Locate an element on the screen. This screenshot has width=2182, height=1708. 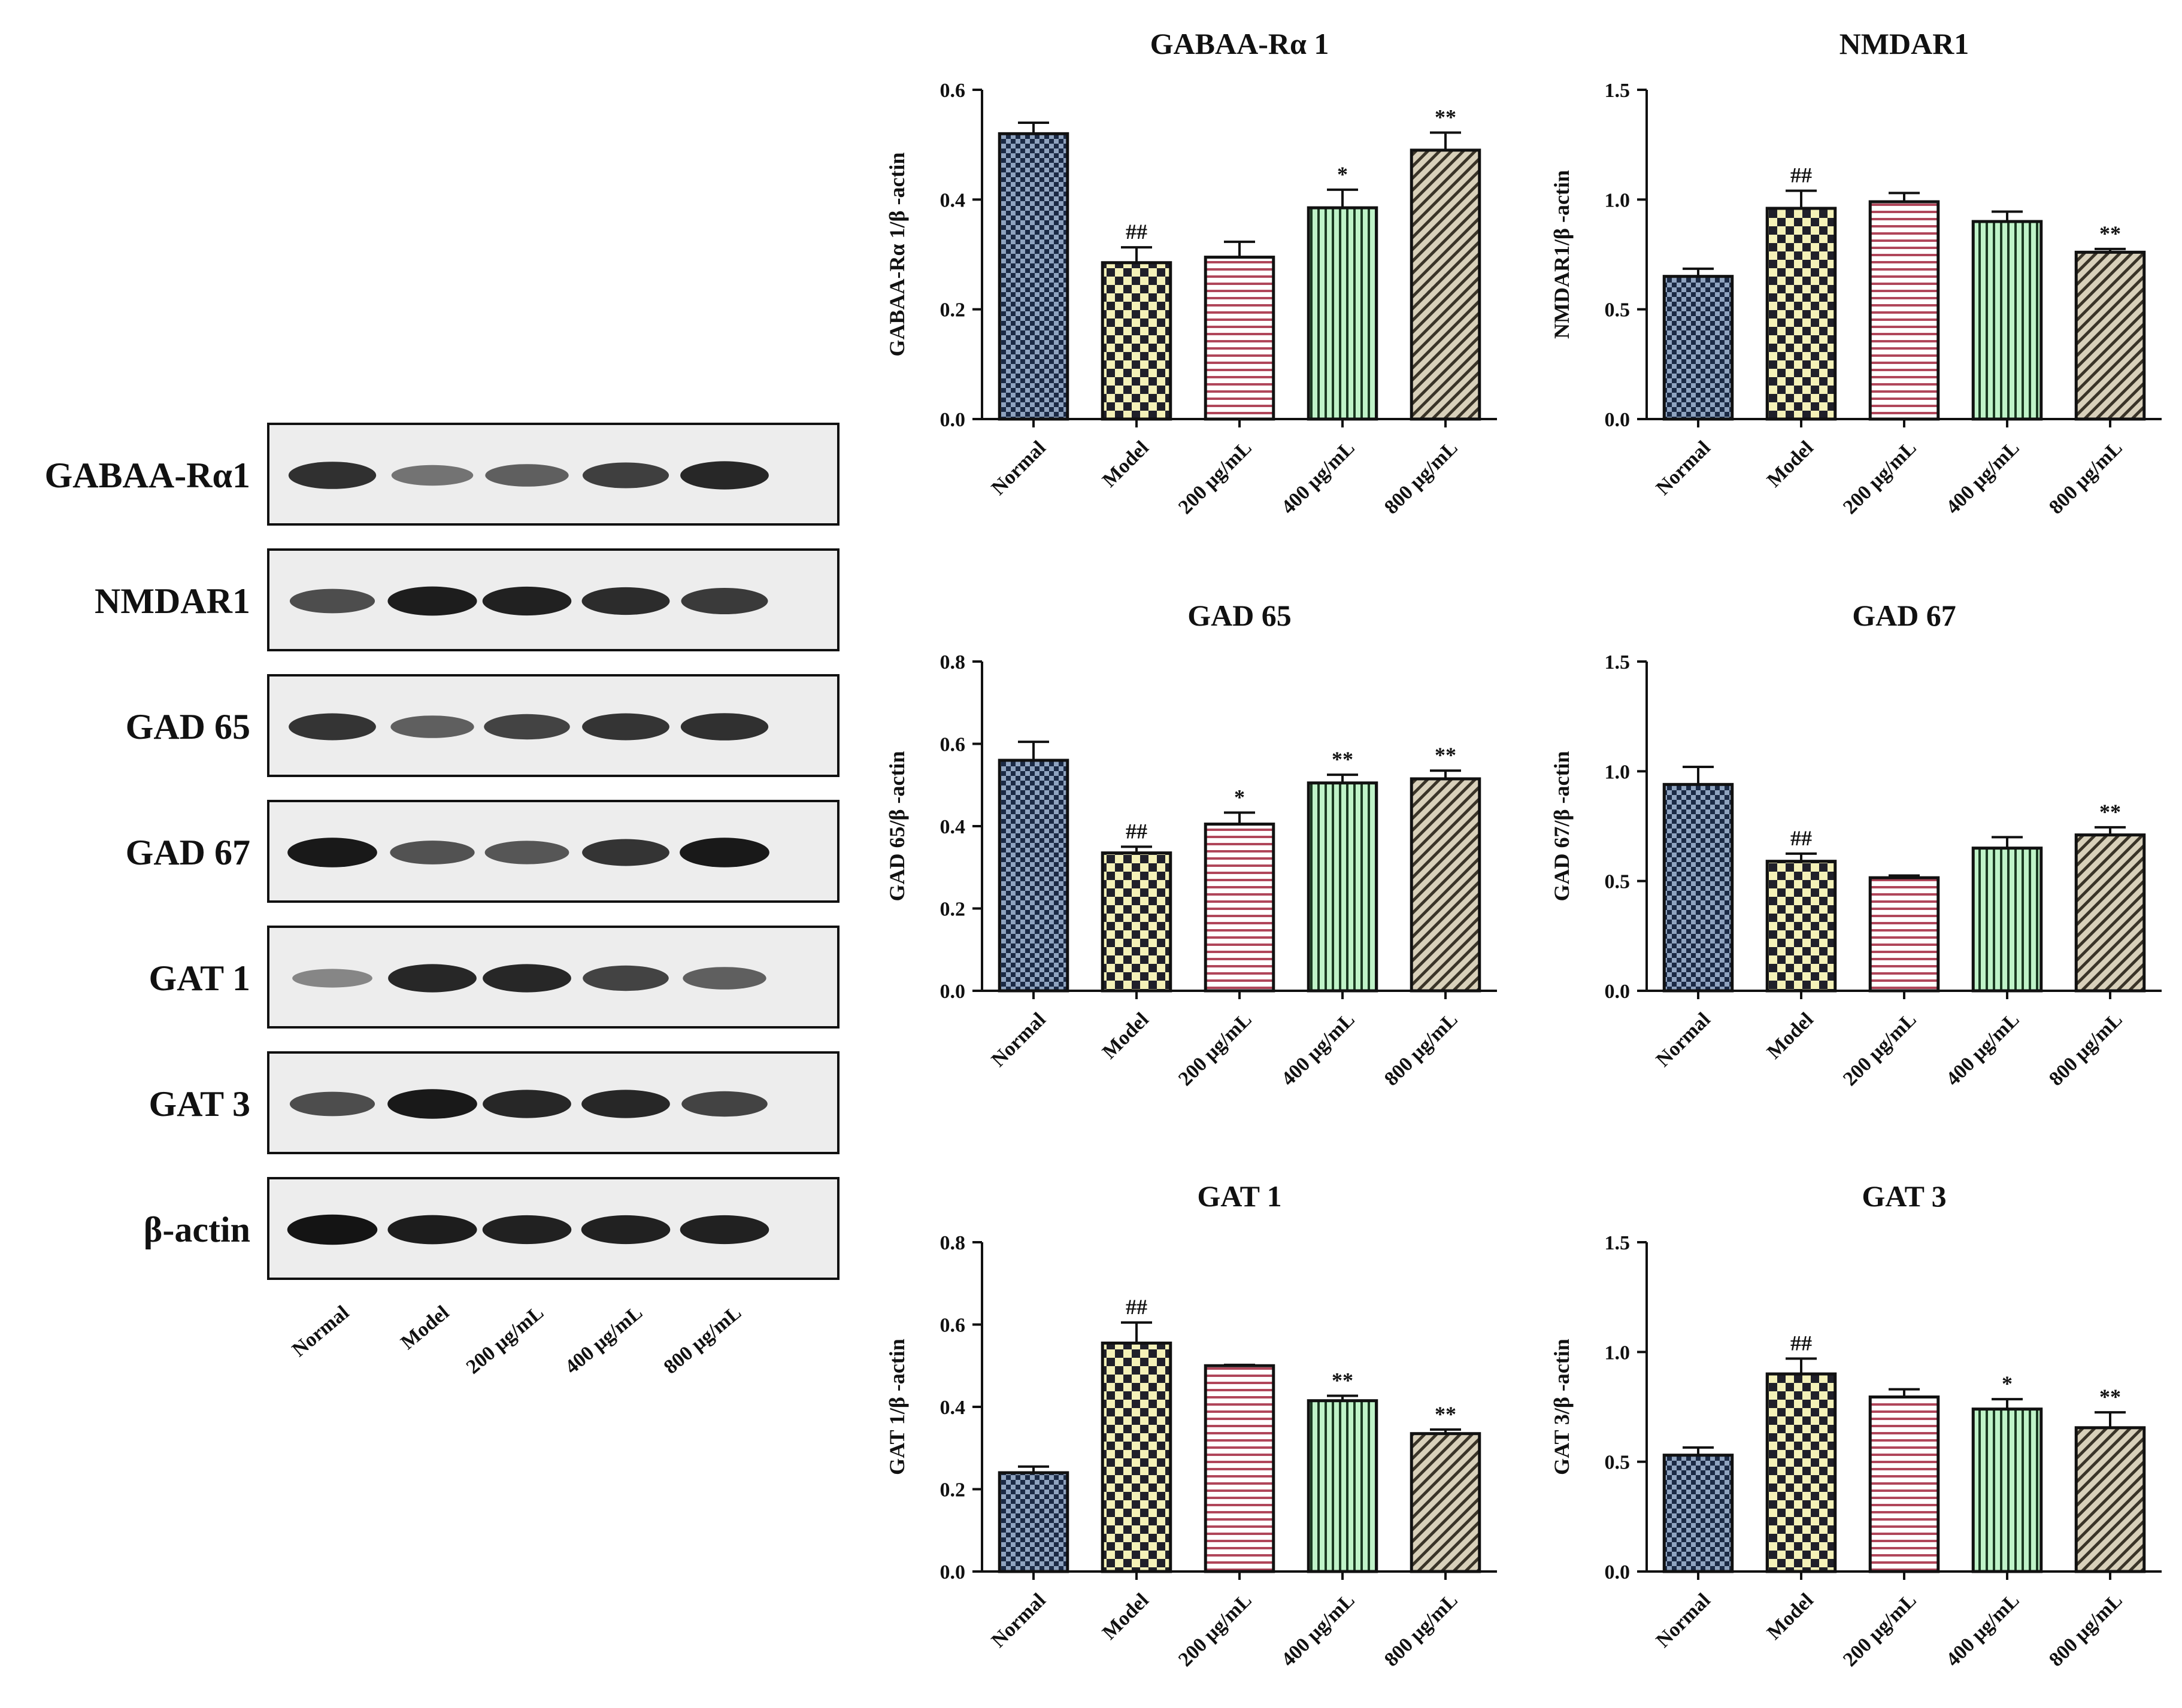
y-axis-label: GAT 3/β -actin is located at coordinates (1562, 1407).